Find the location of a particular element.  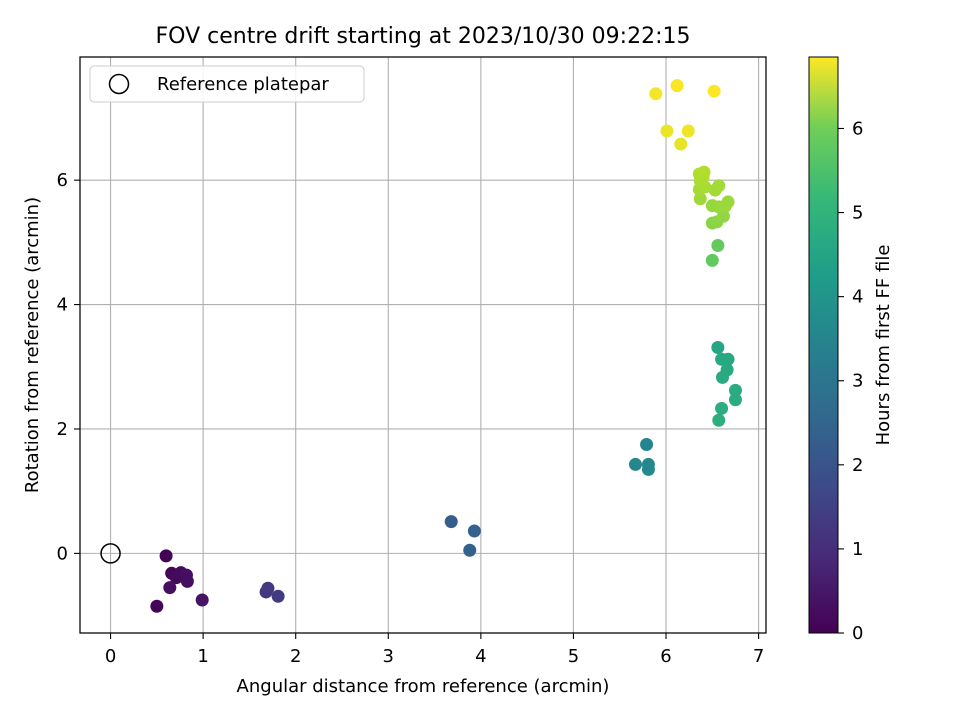

x-tick-label: 7 is located at coordinates (758, 656).